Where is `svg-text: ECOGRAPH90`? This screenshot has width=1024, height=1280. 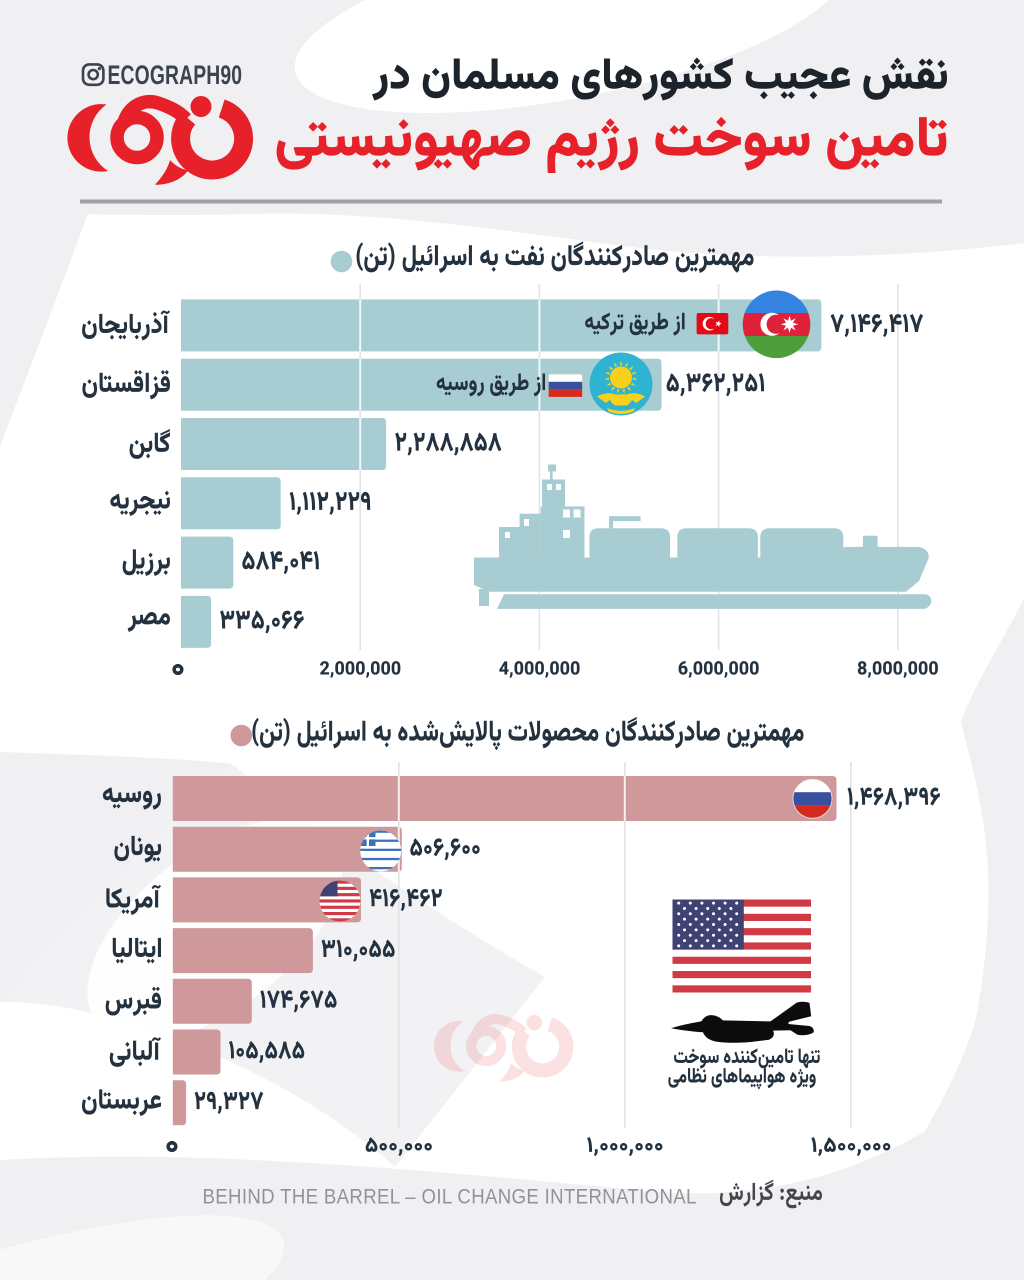
svg-text: ECOGRAPH90 is located at coordinates (175, 75).